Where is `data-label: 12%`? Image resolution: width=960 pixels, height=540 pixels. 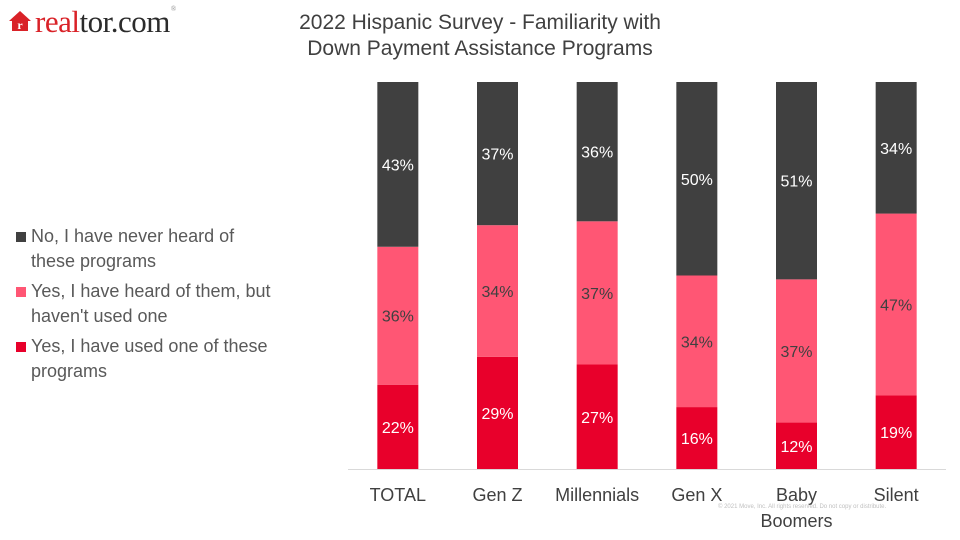
data-label: 12% is located at coordinates (796, 447).